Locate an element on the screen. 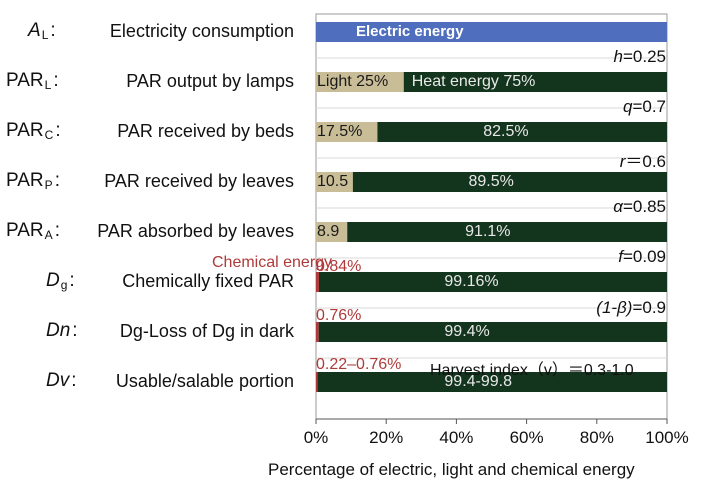  row-description: PAR output by lamps is located at coordinates (210, 81).